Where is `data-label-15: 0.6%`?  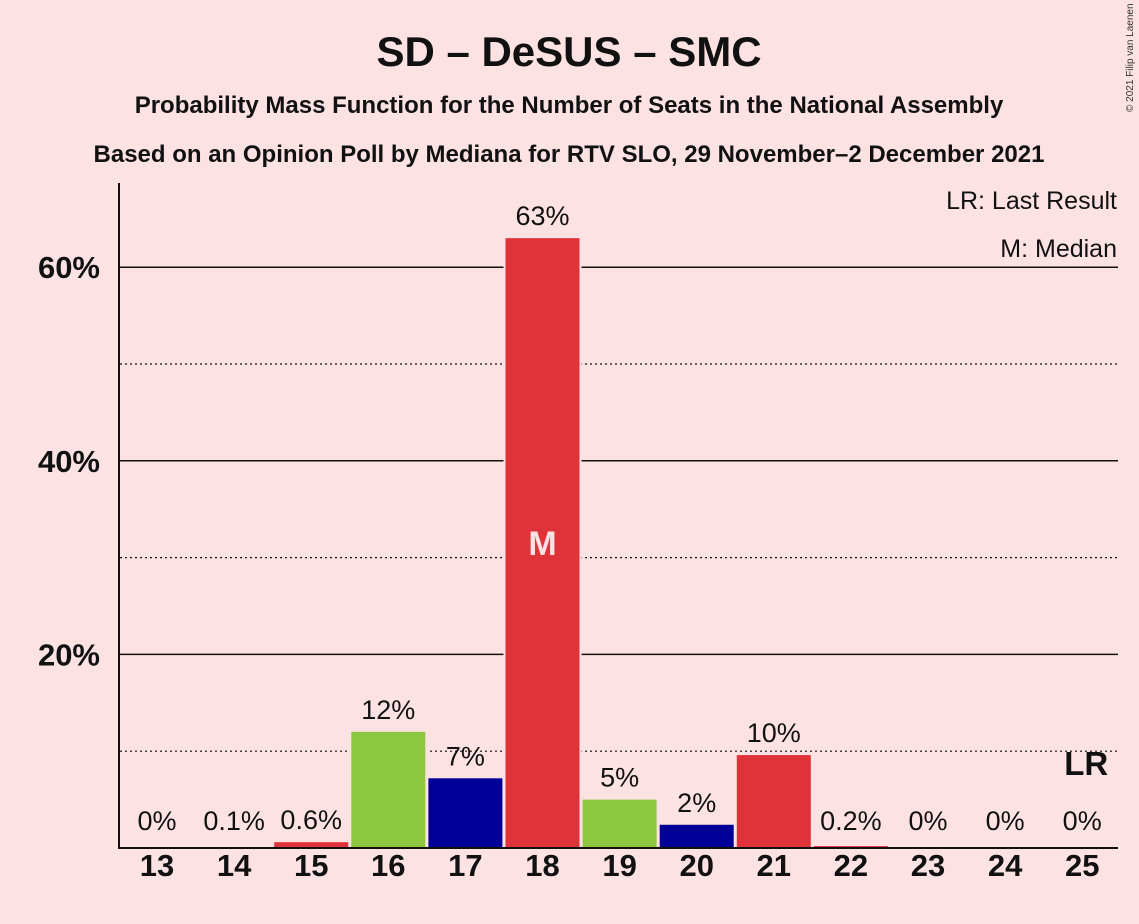 data-label-15: 0.6% is located at coordinates (311, 820).